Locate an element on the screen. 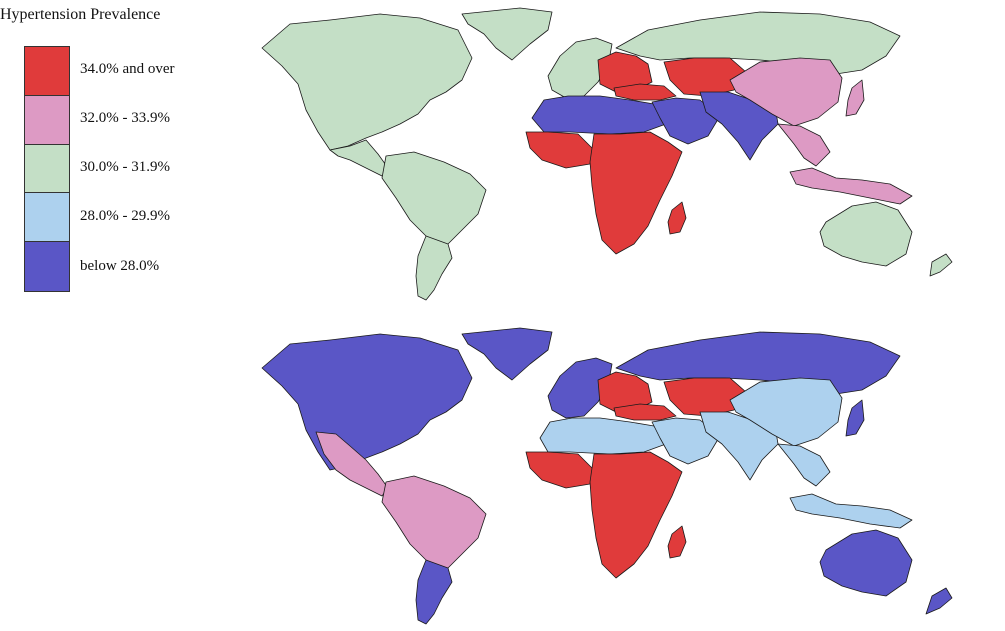 The height and width of the screenshot is (631, 1005). legend-swatch-30-31.9 is located at coordinates (47, 169).